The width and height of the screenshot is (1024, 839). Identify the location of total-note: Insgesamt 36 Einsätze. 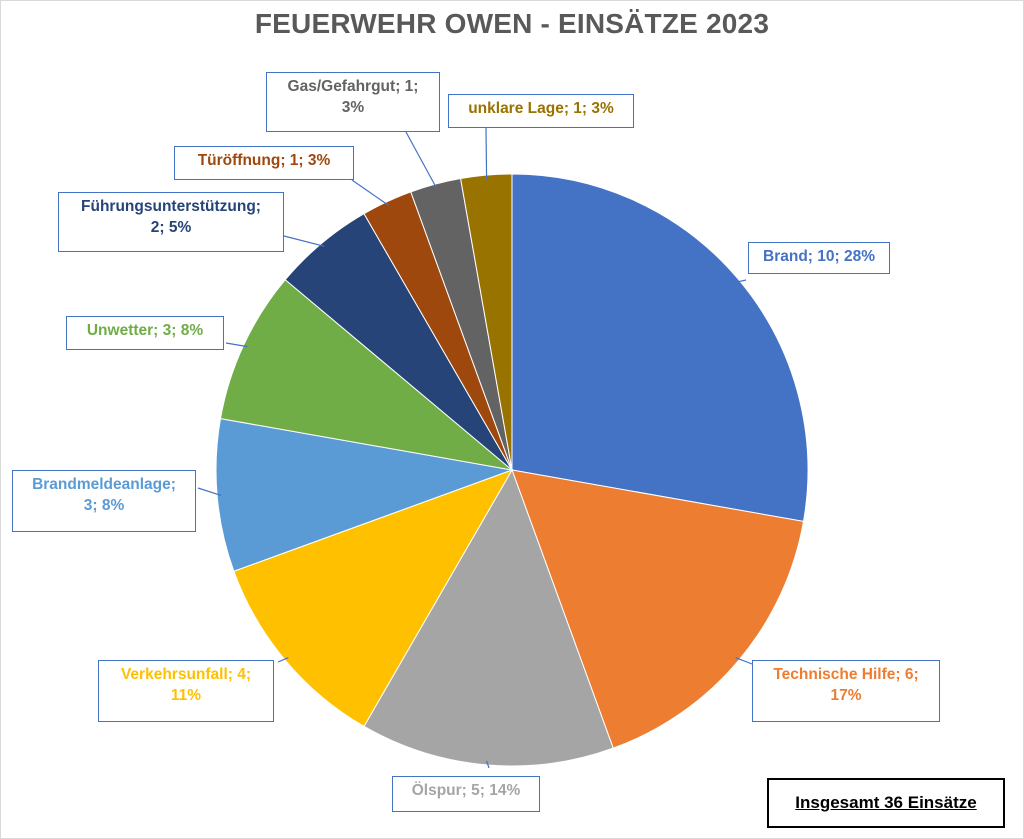
(886, 803).